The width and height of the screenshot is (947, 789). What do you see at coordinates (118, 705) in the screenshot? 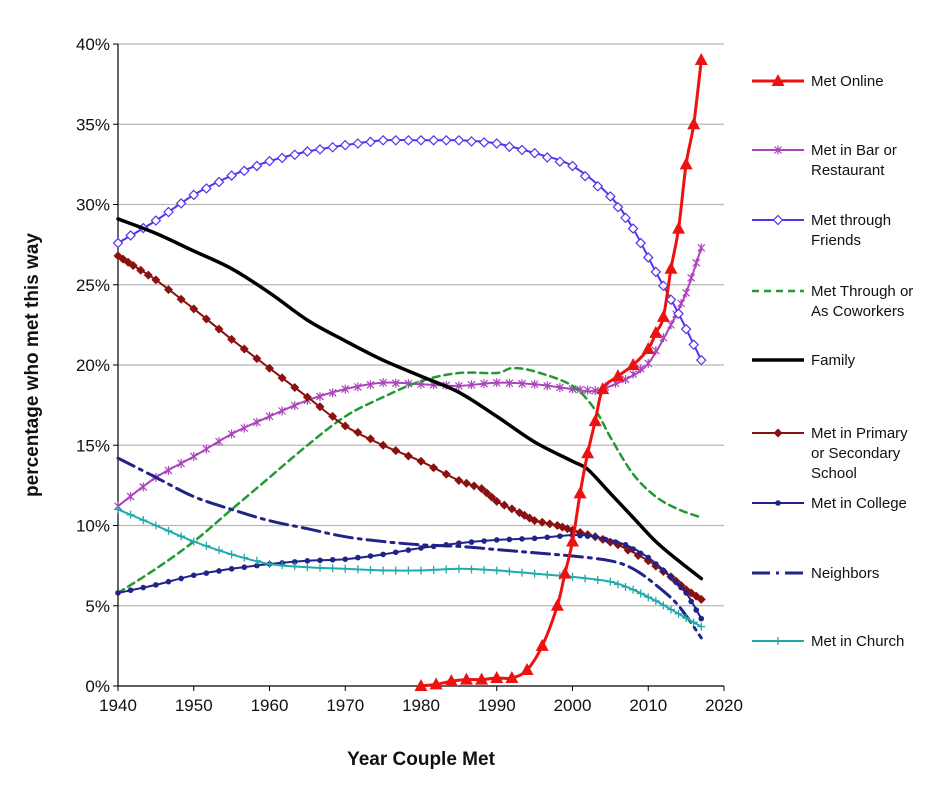
I see `x-tick-label: 1940` at bounding box center [118, 705].